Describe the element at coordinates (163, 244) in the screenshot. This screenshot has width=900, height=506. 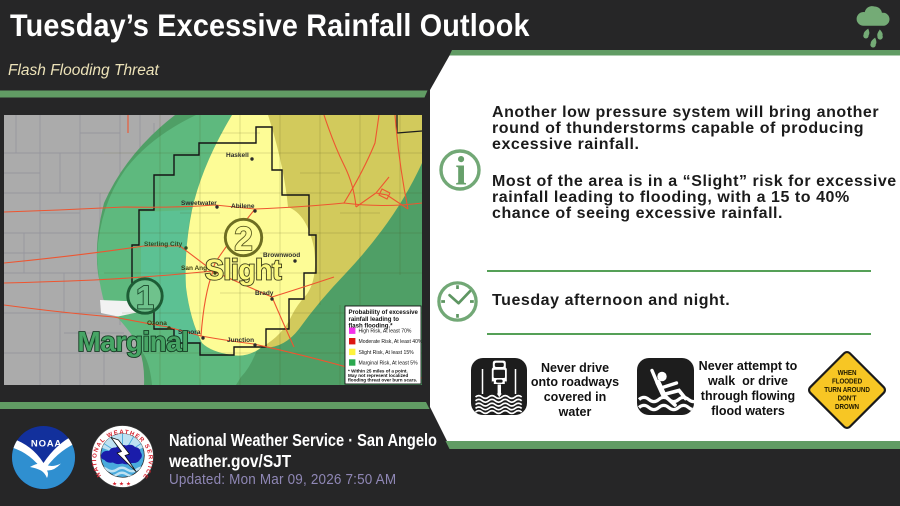
I see `svg-text: Sterling City` at that location.